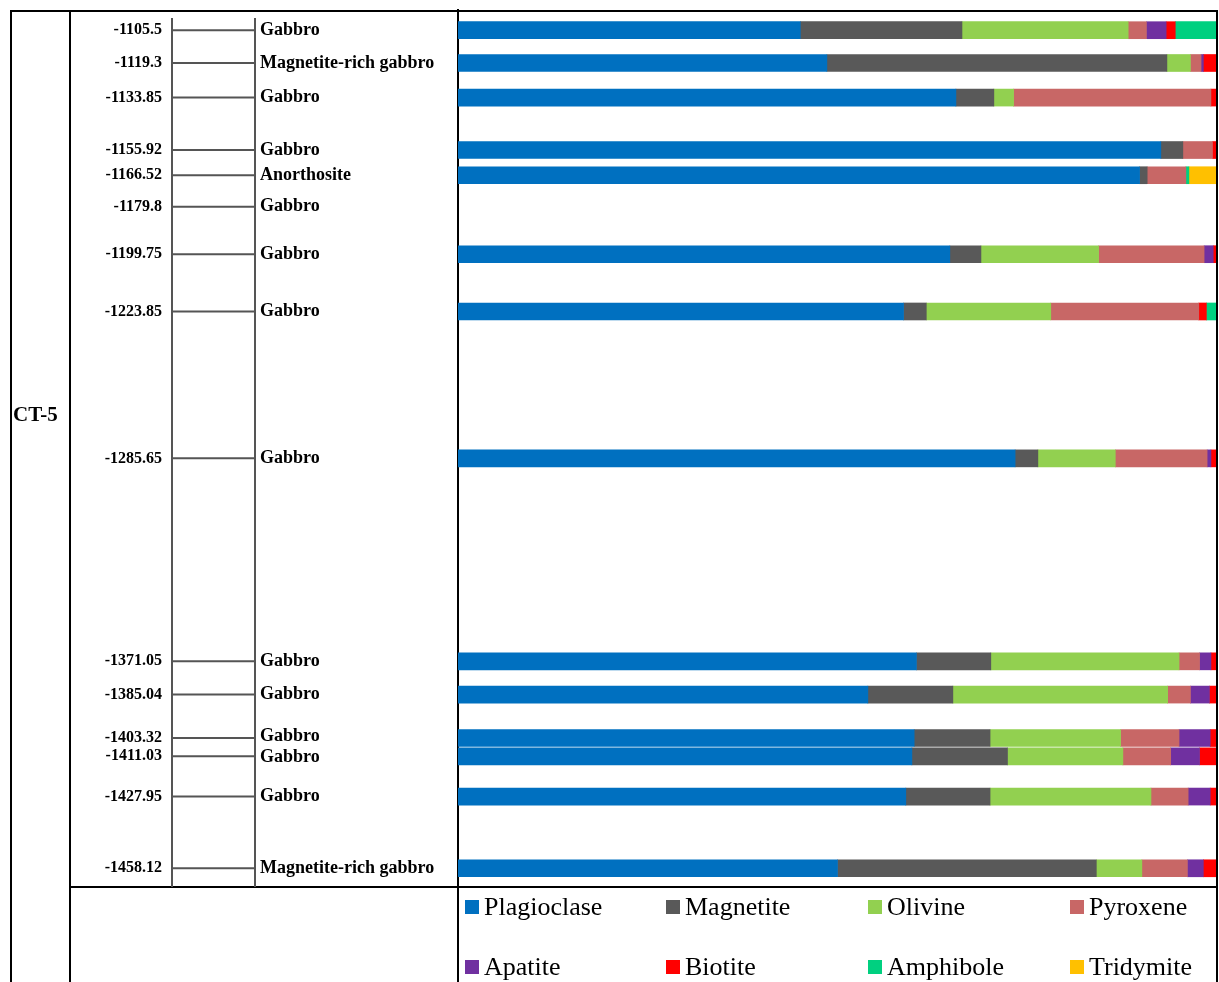 Image resolution: width=1219 pixels, height=982 pixels. I want to click on y-tick-label: -1285.65, so click(133, 457).